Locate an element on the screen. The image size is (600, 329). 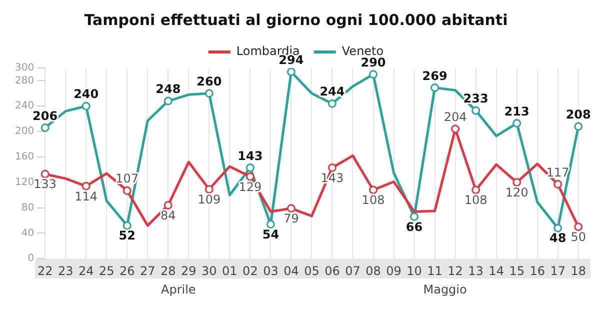
data-label: 240 is located at coordinates (86, 94).